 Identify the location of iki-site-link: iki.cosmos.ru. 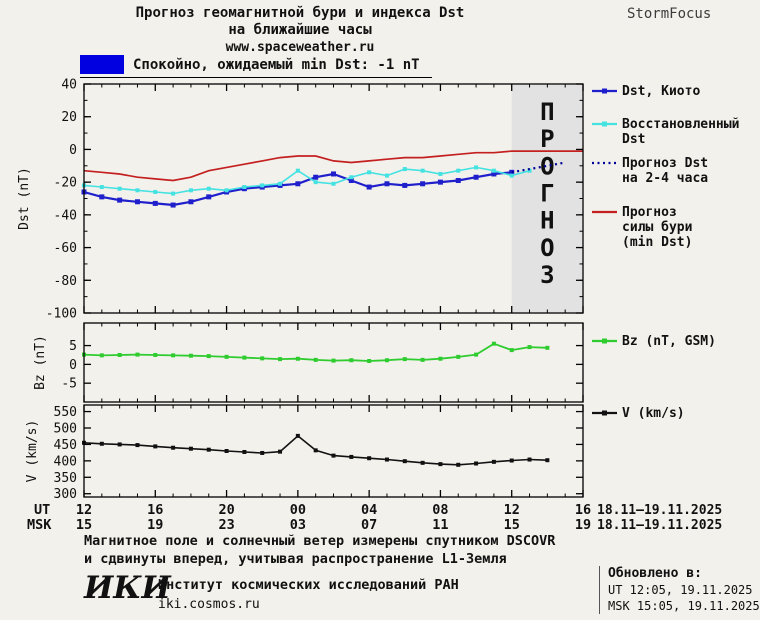
(209, 604).